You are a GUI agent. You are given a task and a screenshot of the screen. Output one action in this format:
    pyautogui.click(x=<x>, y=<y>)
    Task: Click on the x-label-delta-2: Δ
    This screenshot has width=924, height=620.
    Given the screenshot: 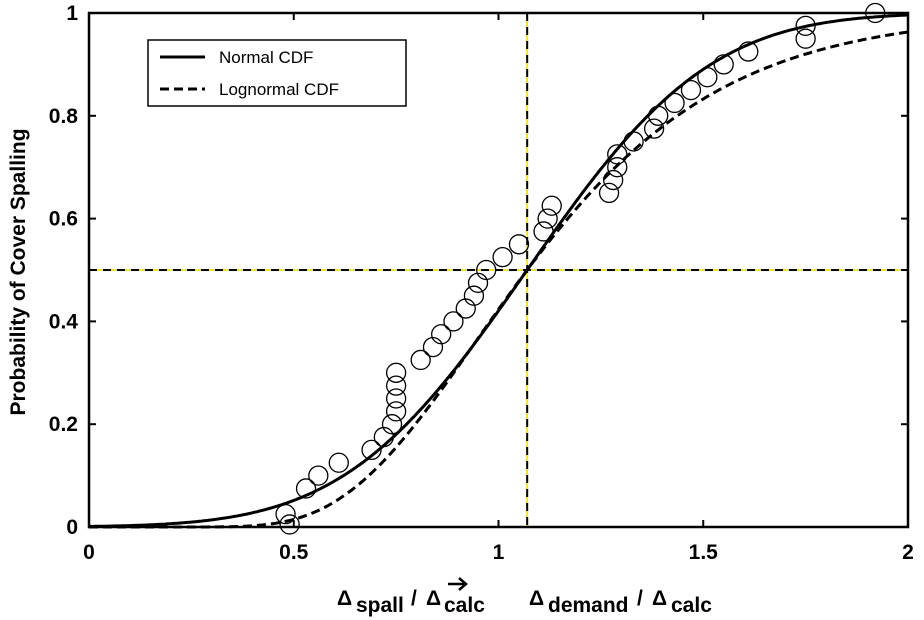 What is the action you would take?
    pyautogui.click(x=433, y=598)
    